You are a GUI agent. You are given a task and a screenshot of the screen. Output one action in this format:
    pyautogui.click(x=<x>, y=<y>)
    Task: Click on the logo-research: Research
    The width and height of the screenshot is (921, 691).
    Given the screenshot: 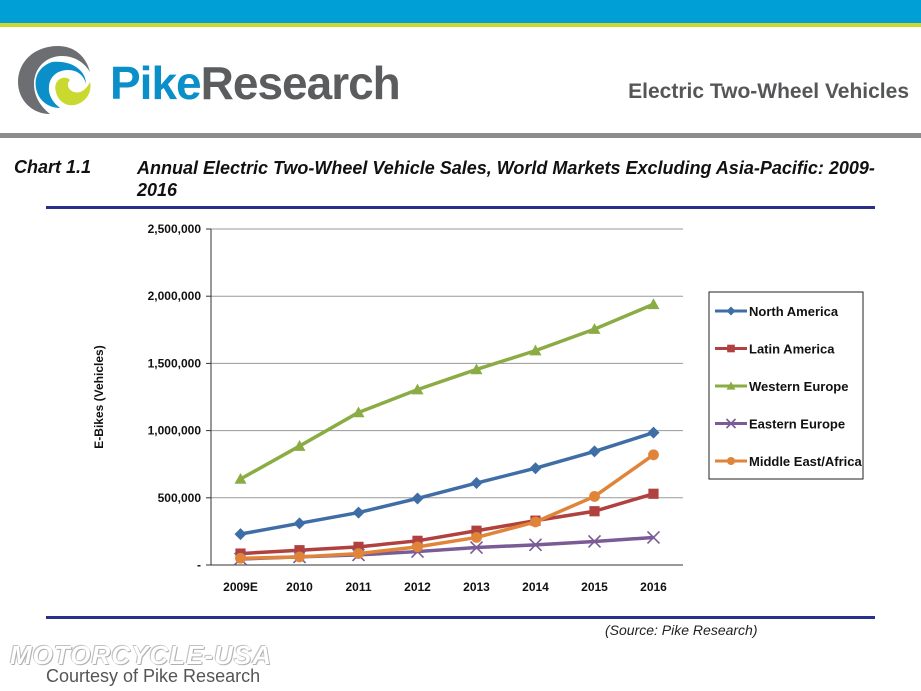 What is the action you would take?
    pyautogui.click(x=300, y=83)
    